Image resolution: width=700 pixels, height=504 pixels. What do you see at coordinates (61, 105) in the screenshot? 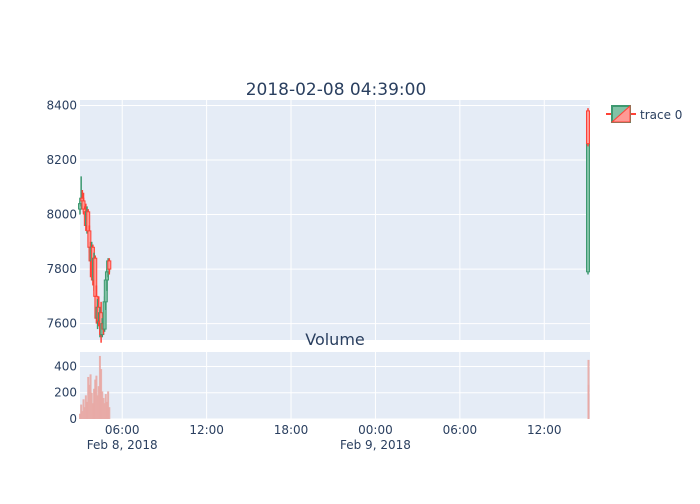
I see `price-y-tick-label: 8400` at bounding box center [61, 105].